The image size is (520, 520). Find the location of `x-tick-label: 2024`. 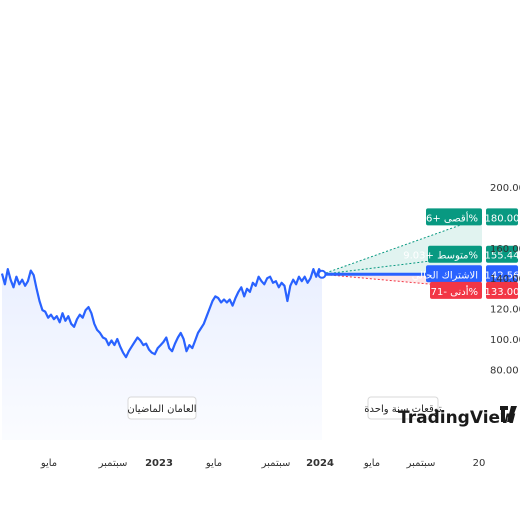

x-tick-label: 2024 is located at coordinates (320, 463).